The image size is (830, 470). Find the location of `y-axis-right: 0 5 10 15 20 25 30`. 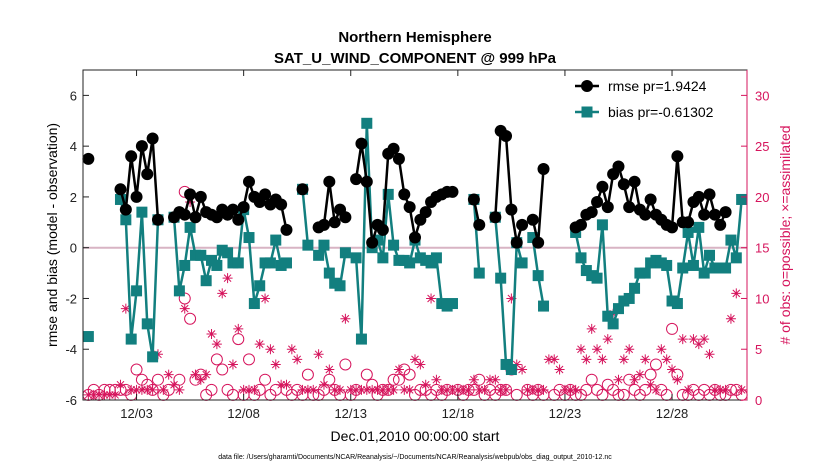

y-axis-right: 0 5 10 15 20 25 30 is located at coordinates (755, 239).